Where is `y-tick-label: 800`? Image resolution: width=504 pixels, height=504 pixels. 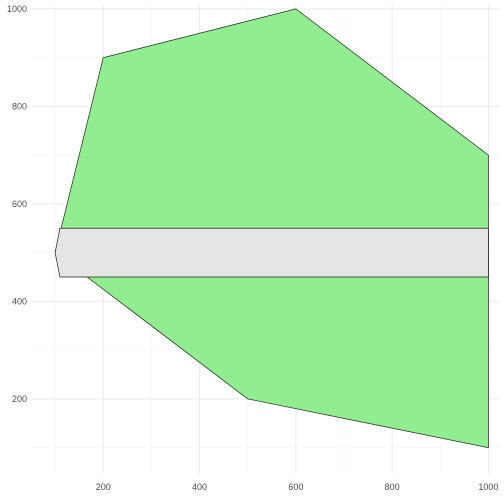
y-tick-label: 800 is located at coordinates (19, 106).